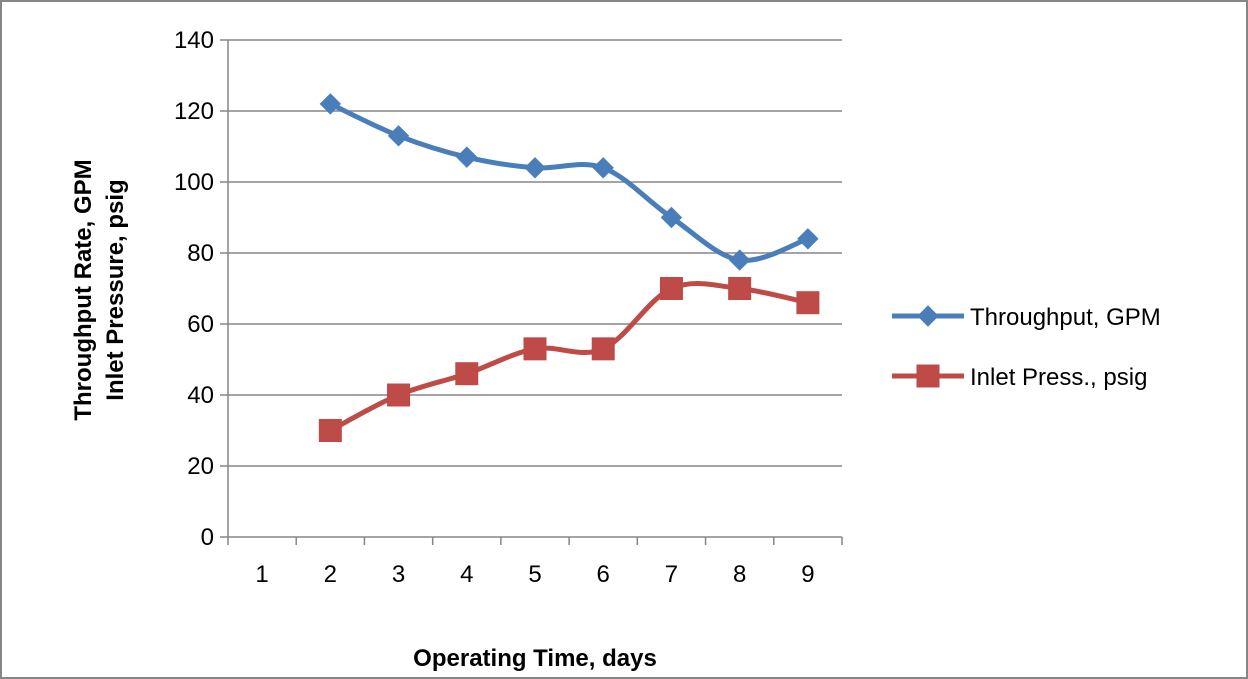 This screenshot has height=679, width=1248. I want to click on series-throughput, so click(569, 182).